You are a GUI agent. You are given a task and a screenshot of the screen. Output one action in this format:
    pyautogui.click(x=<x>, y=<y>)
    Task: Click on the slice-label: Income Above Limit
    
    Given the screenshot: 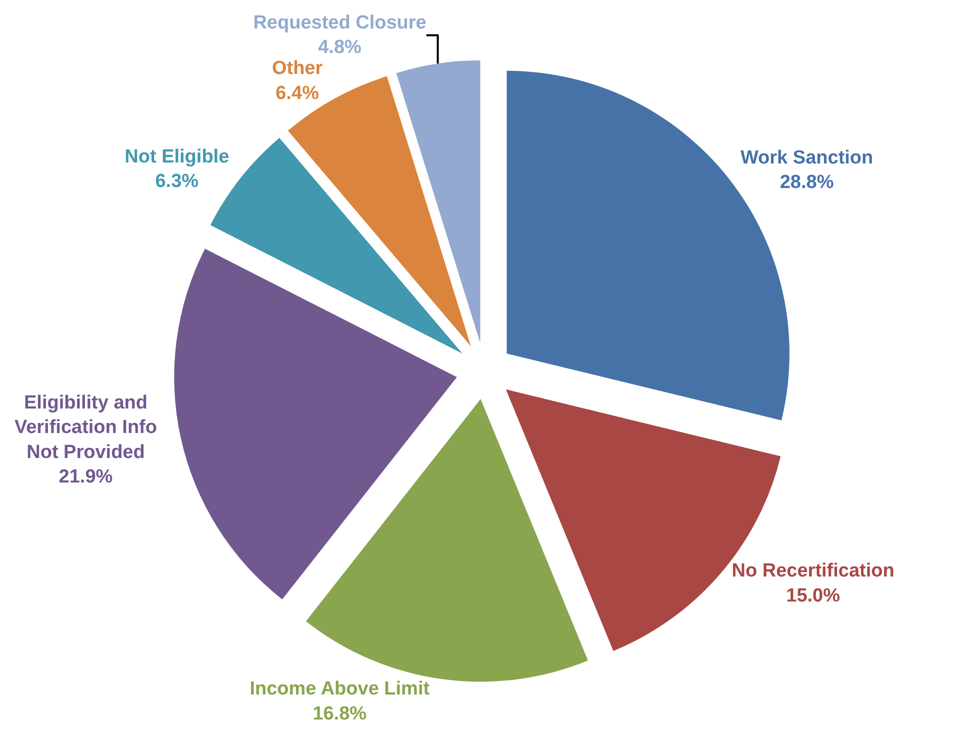 What is the action you would take?
    pyautogui.click(x=340, y=689)
    